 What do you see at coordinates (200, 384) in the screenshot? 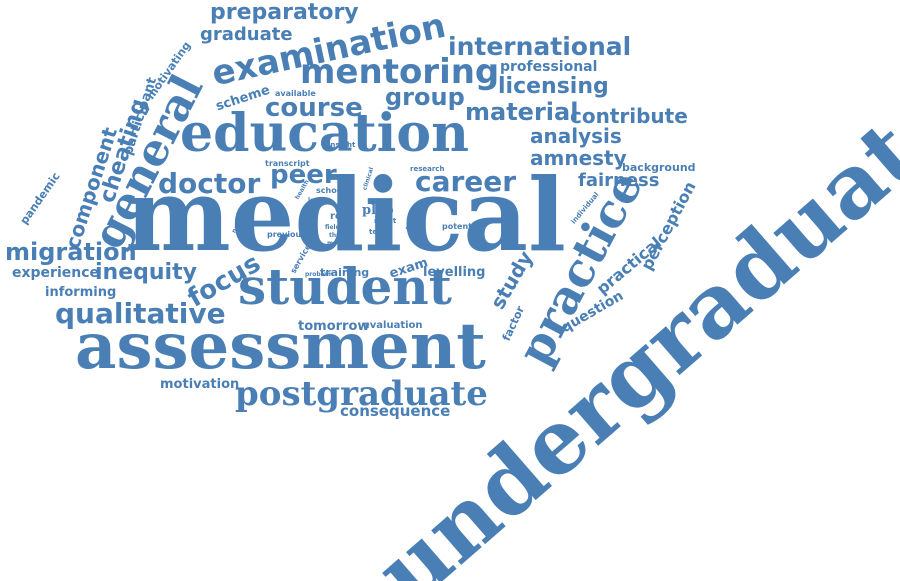
I see `word-motivation: motivation` at bounding box center [200, 384].